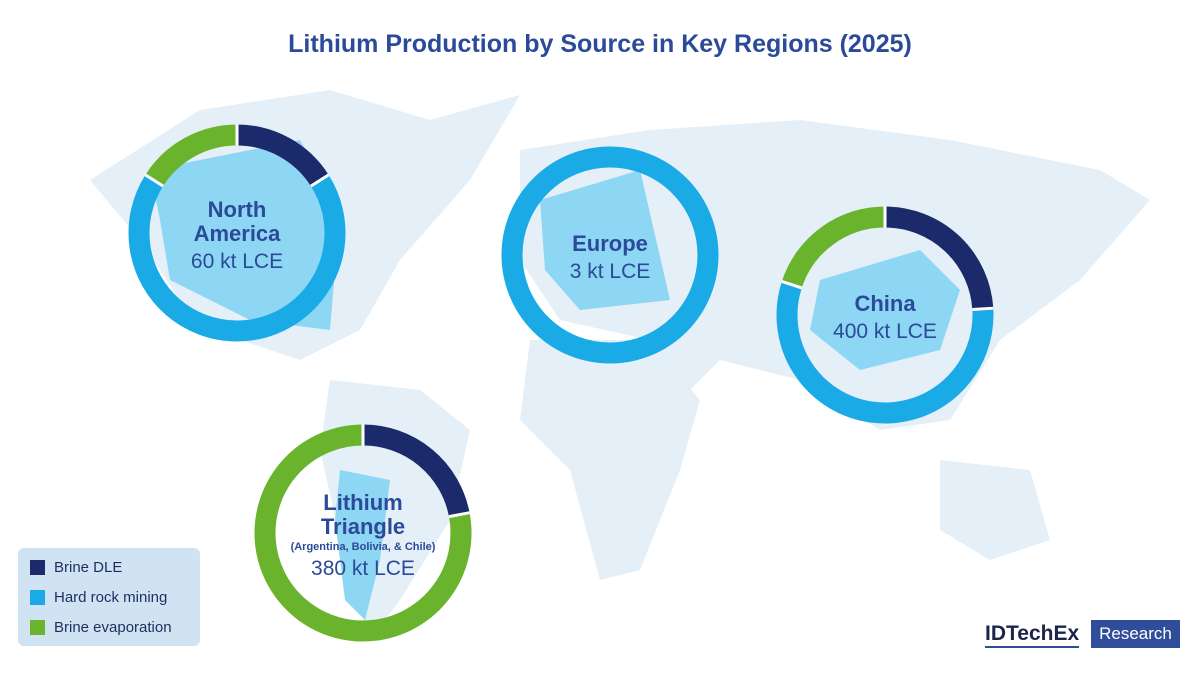  I want to click on donut-label: Europe 3 kt LCE, so click(610, 258).